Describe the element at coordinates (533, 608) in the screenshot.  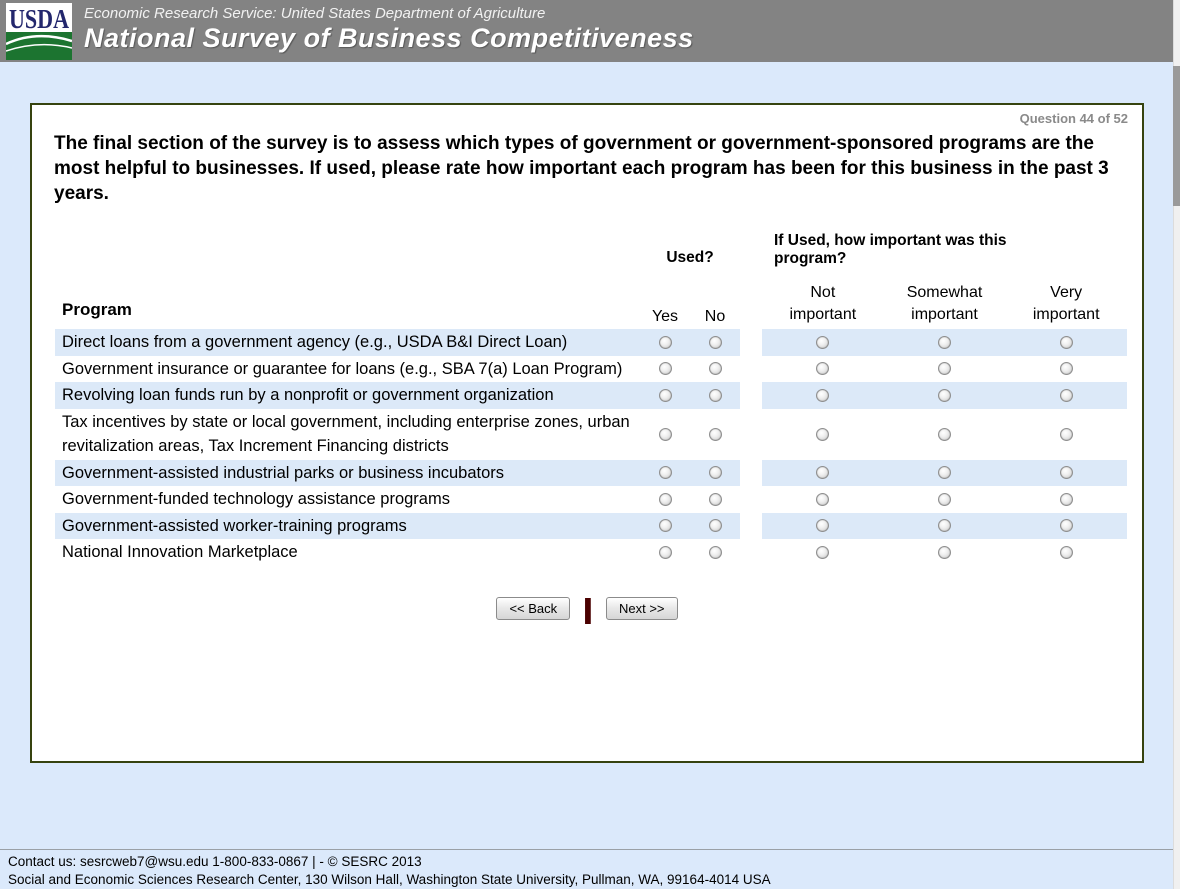
I see `back-button: << Back` at that location.